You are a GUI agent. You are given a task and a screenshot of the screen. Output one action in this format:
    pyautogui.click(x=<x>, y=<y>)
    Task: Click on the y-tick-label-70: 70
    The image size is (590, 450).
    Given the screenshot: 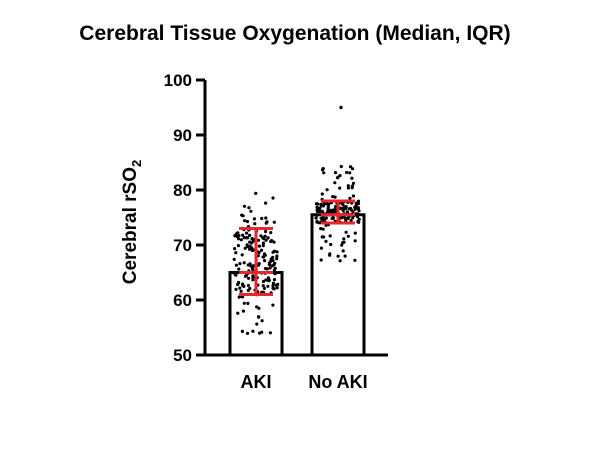 What is the action you would take?
    pyautogui.click(x=182, y=245)
    